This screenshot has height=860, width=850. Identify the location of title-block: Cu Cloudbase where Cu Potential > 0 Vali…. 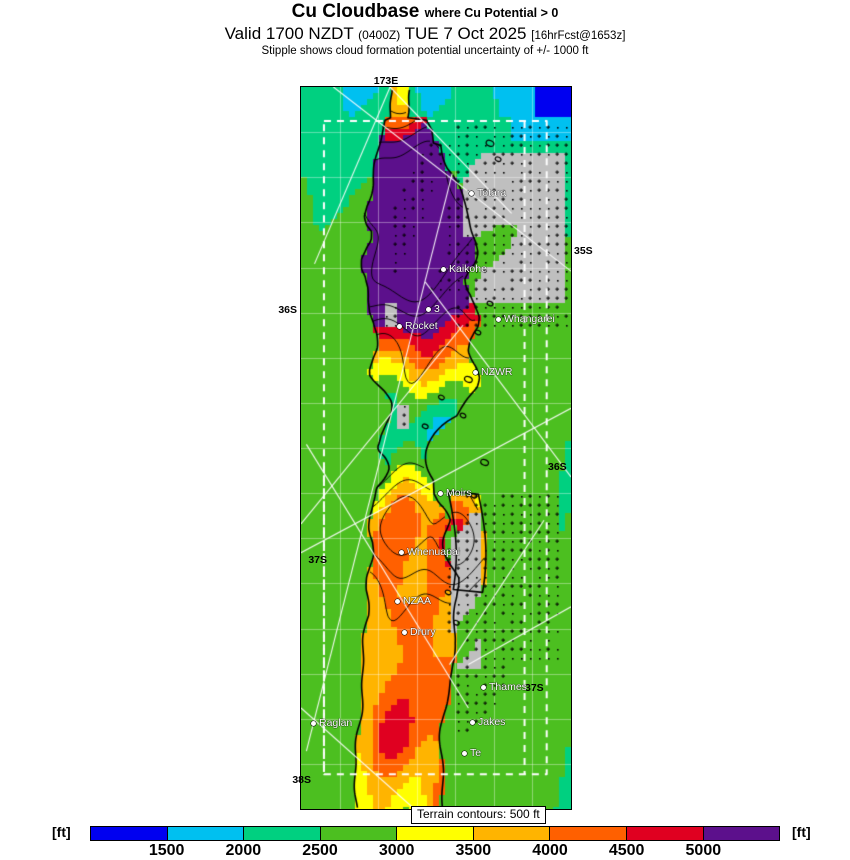
(425, 29).